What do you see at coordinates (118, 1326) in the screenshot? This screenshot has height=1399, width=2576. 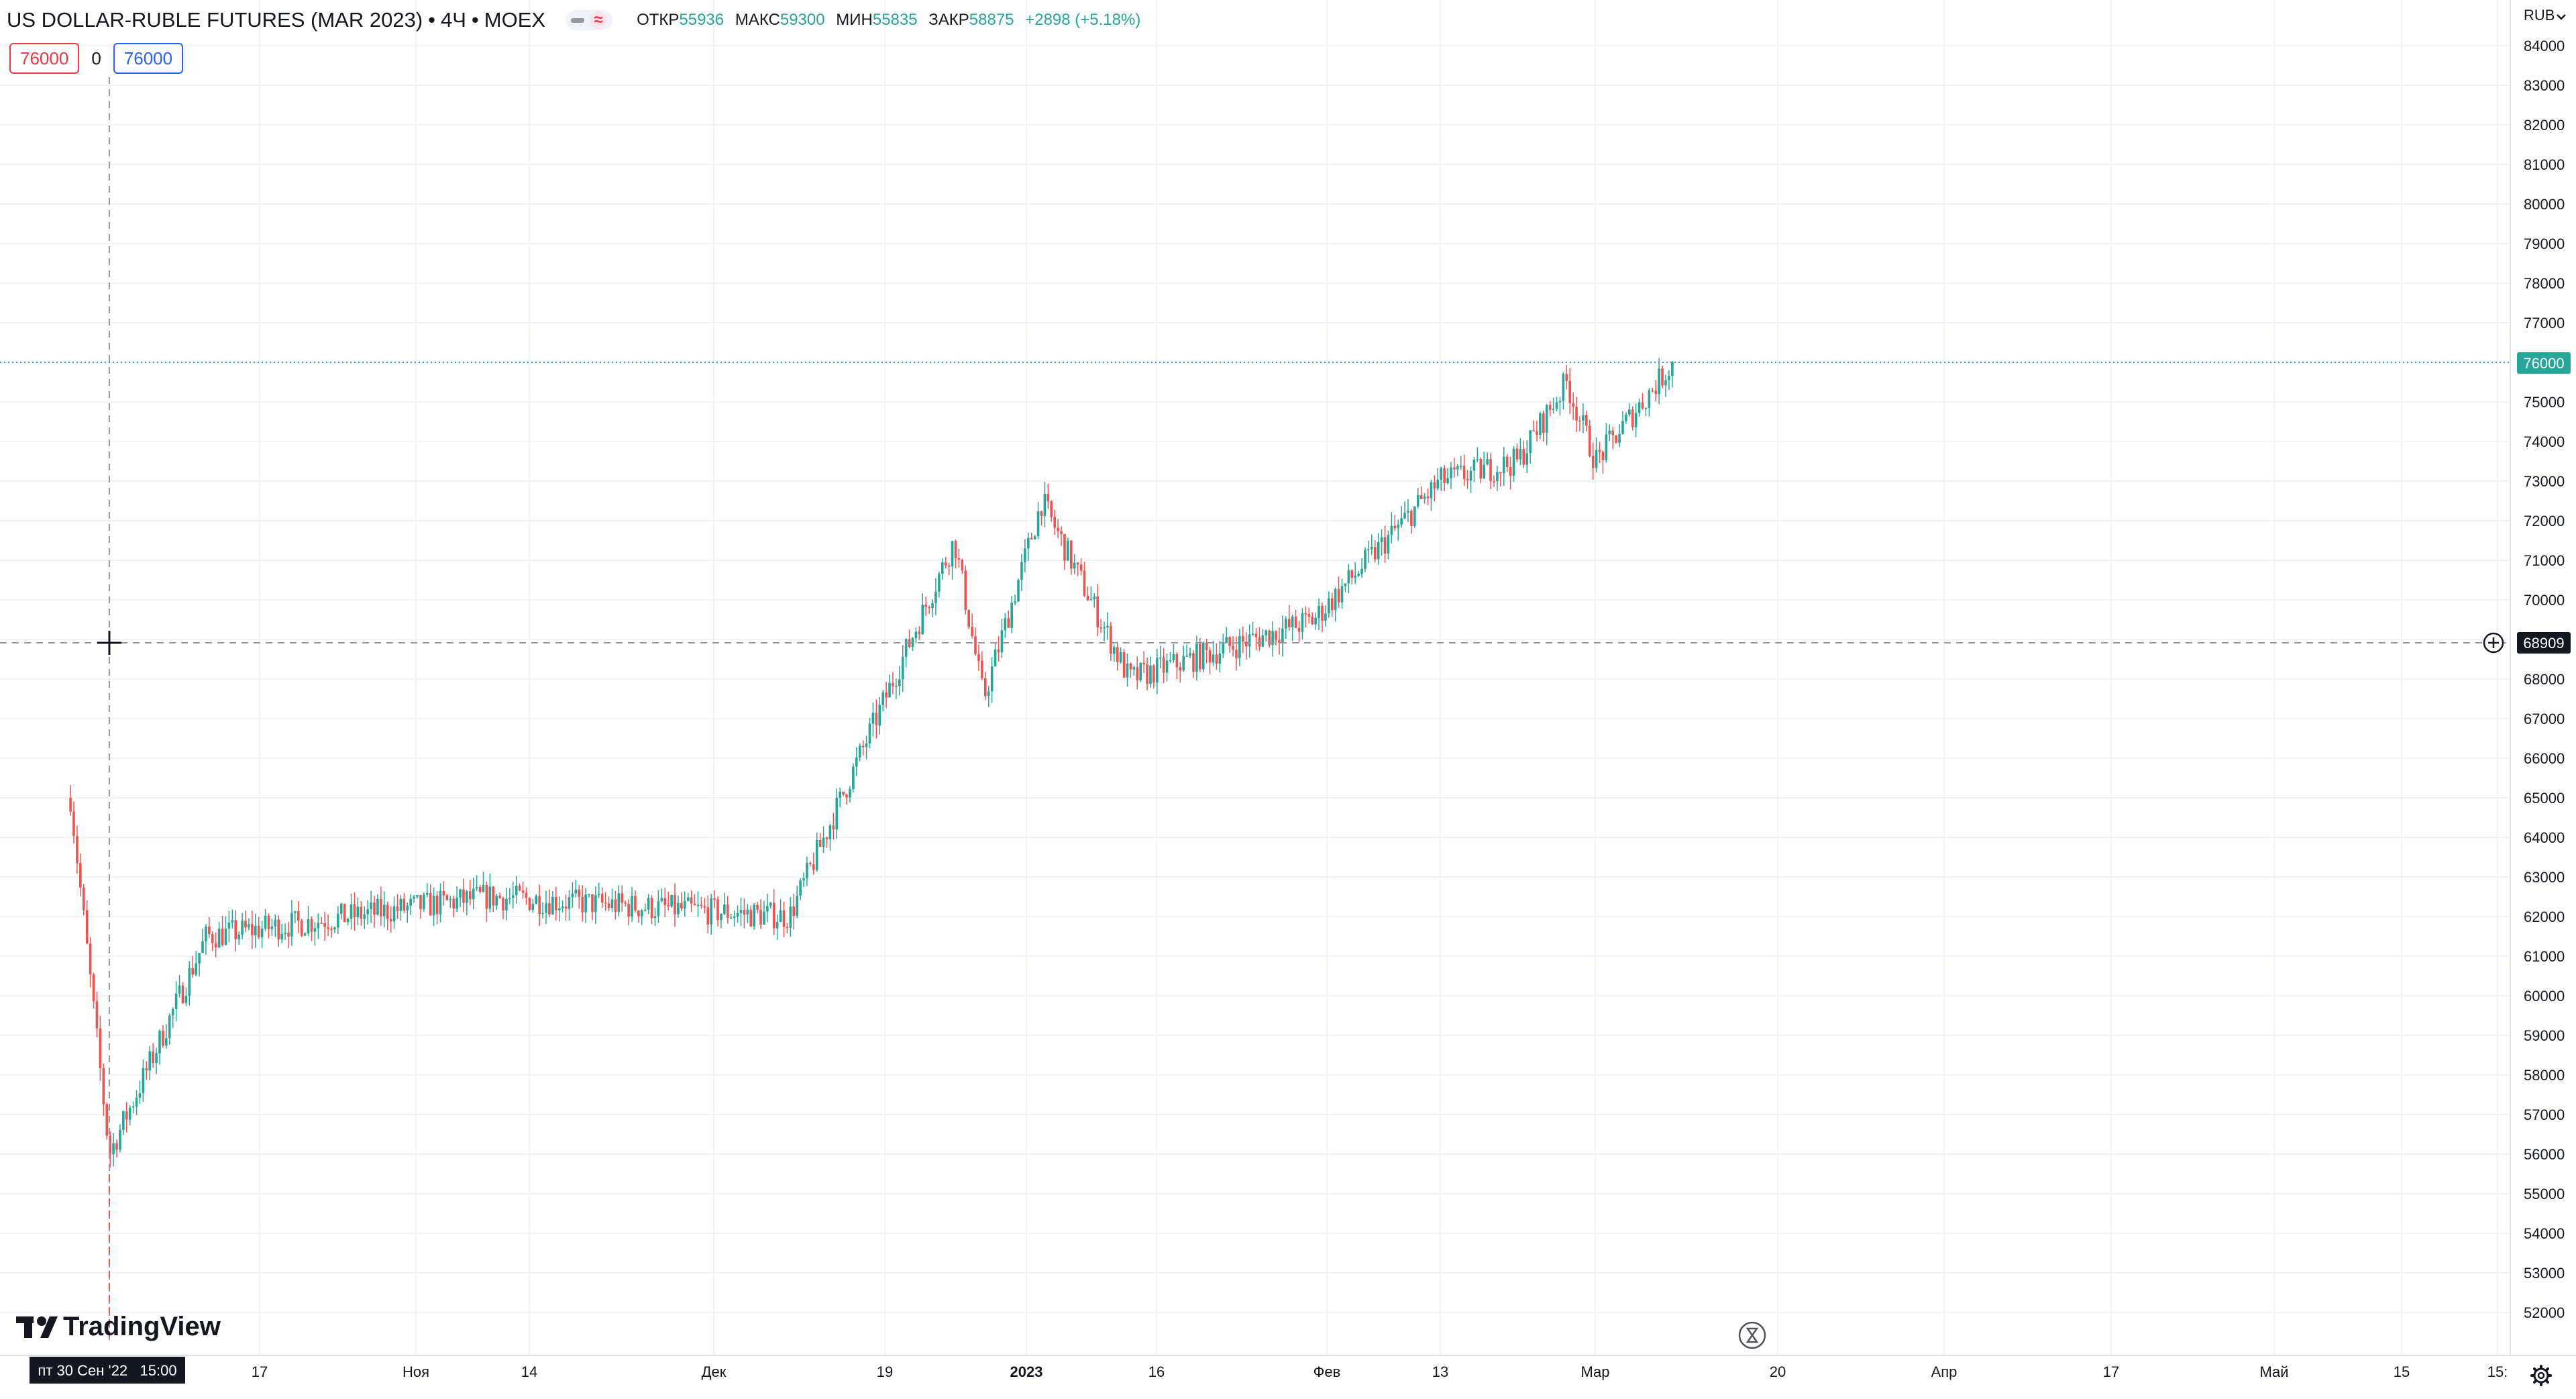 I see `tradingview-watermark: TradingView` at bounding box center [118, 1326].